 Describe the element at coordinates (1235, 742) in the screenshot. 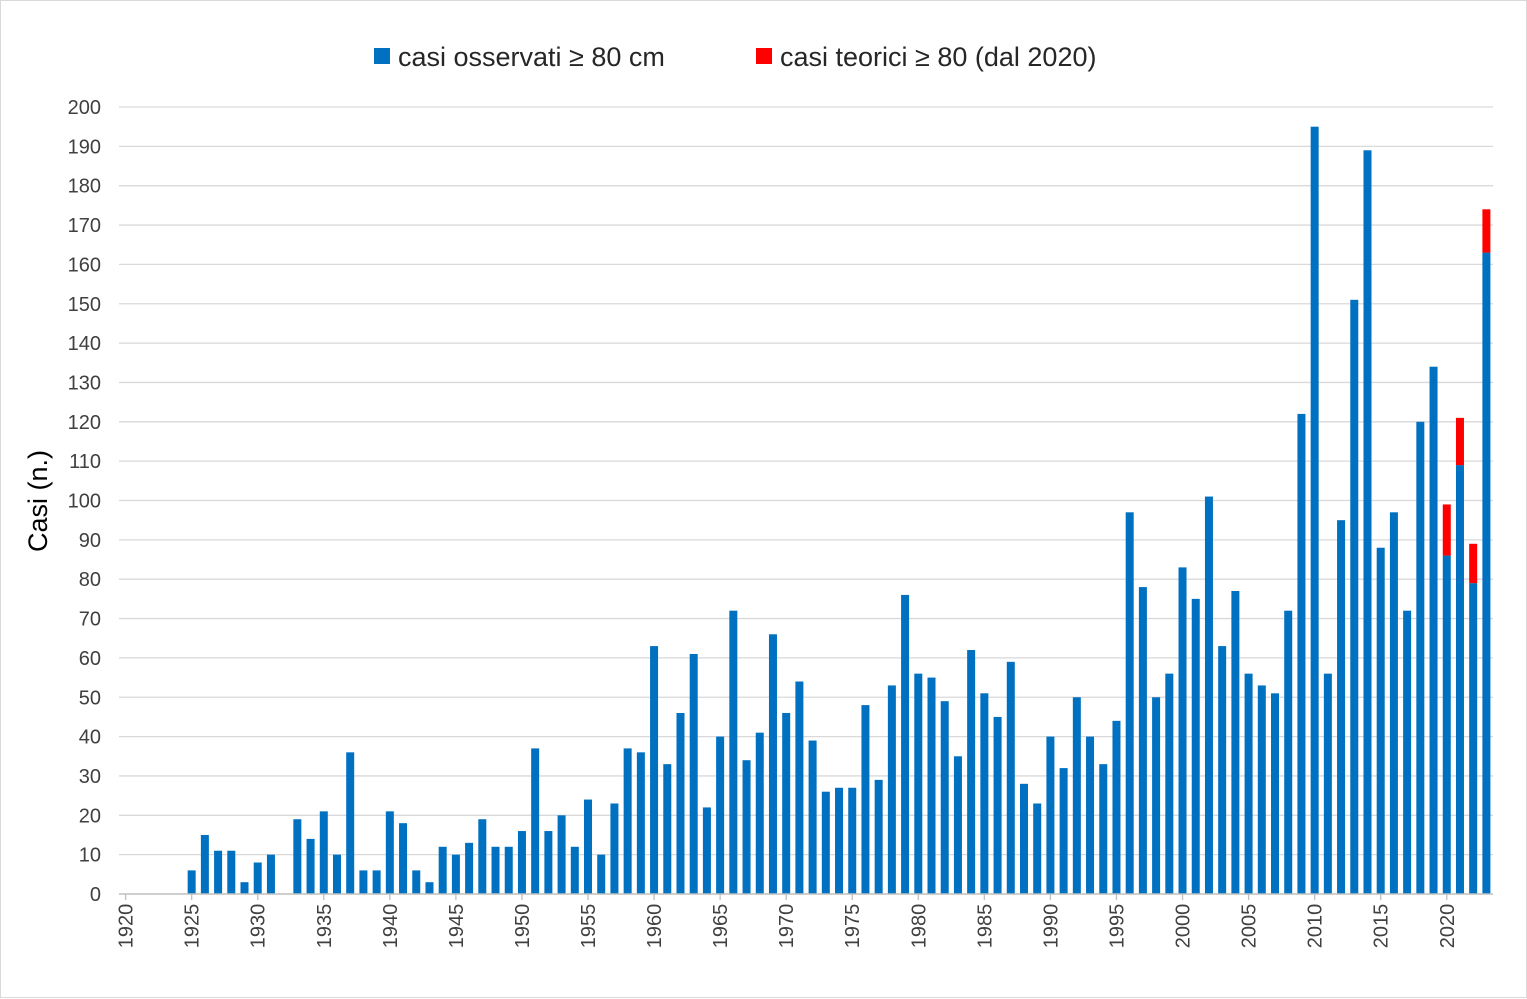

I see `bar-observed-2004` at that location.